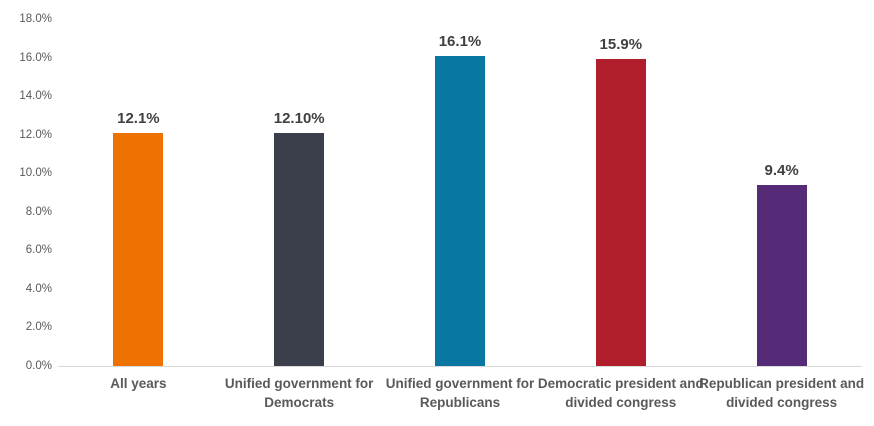 The height and width of the screenshot is (426, 874). Describe the element at coordinates (38, 211) in the screenshot. I see `y-axis-tick-label: 8.0%` at that location.